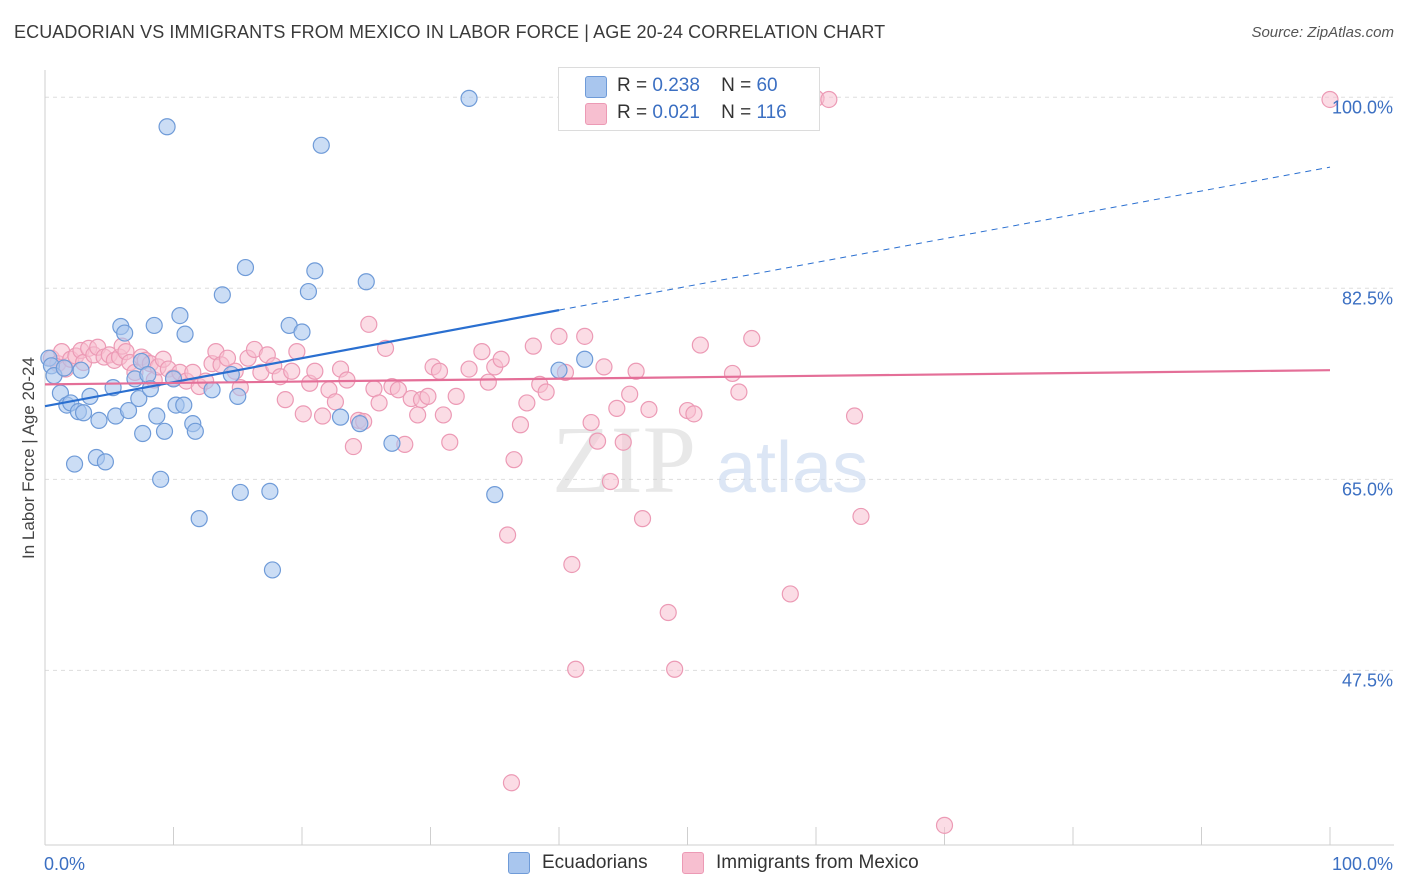  What do you see at coordinates (771, 112) in the screenshot?
I see `legend-n-value: 116` at bounding box center [771, 112].